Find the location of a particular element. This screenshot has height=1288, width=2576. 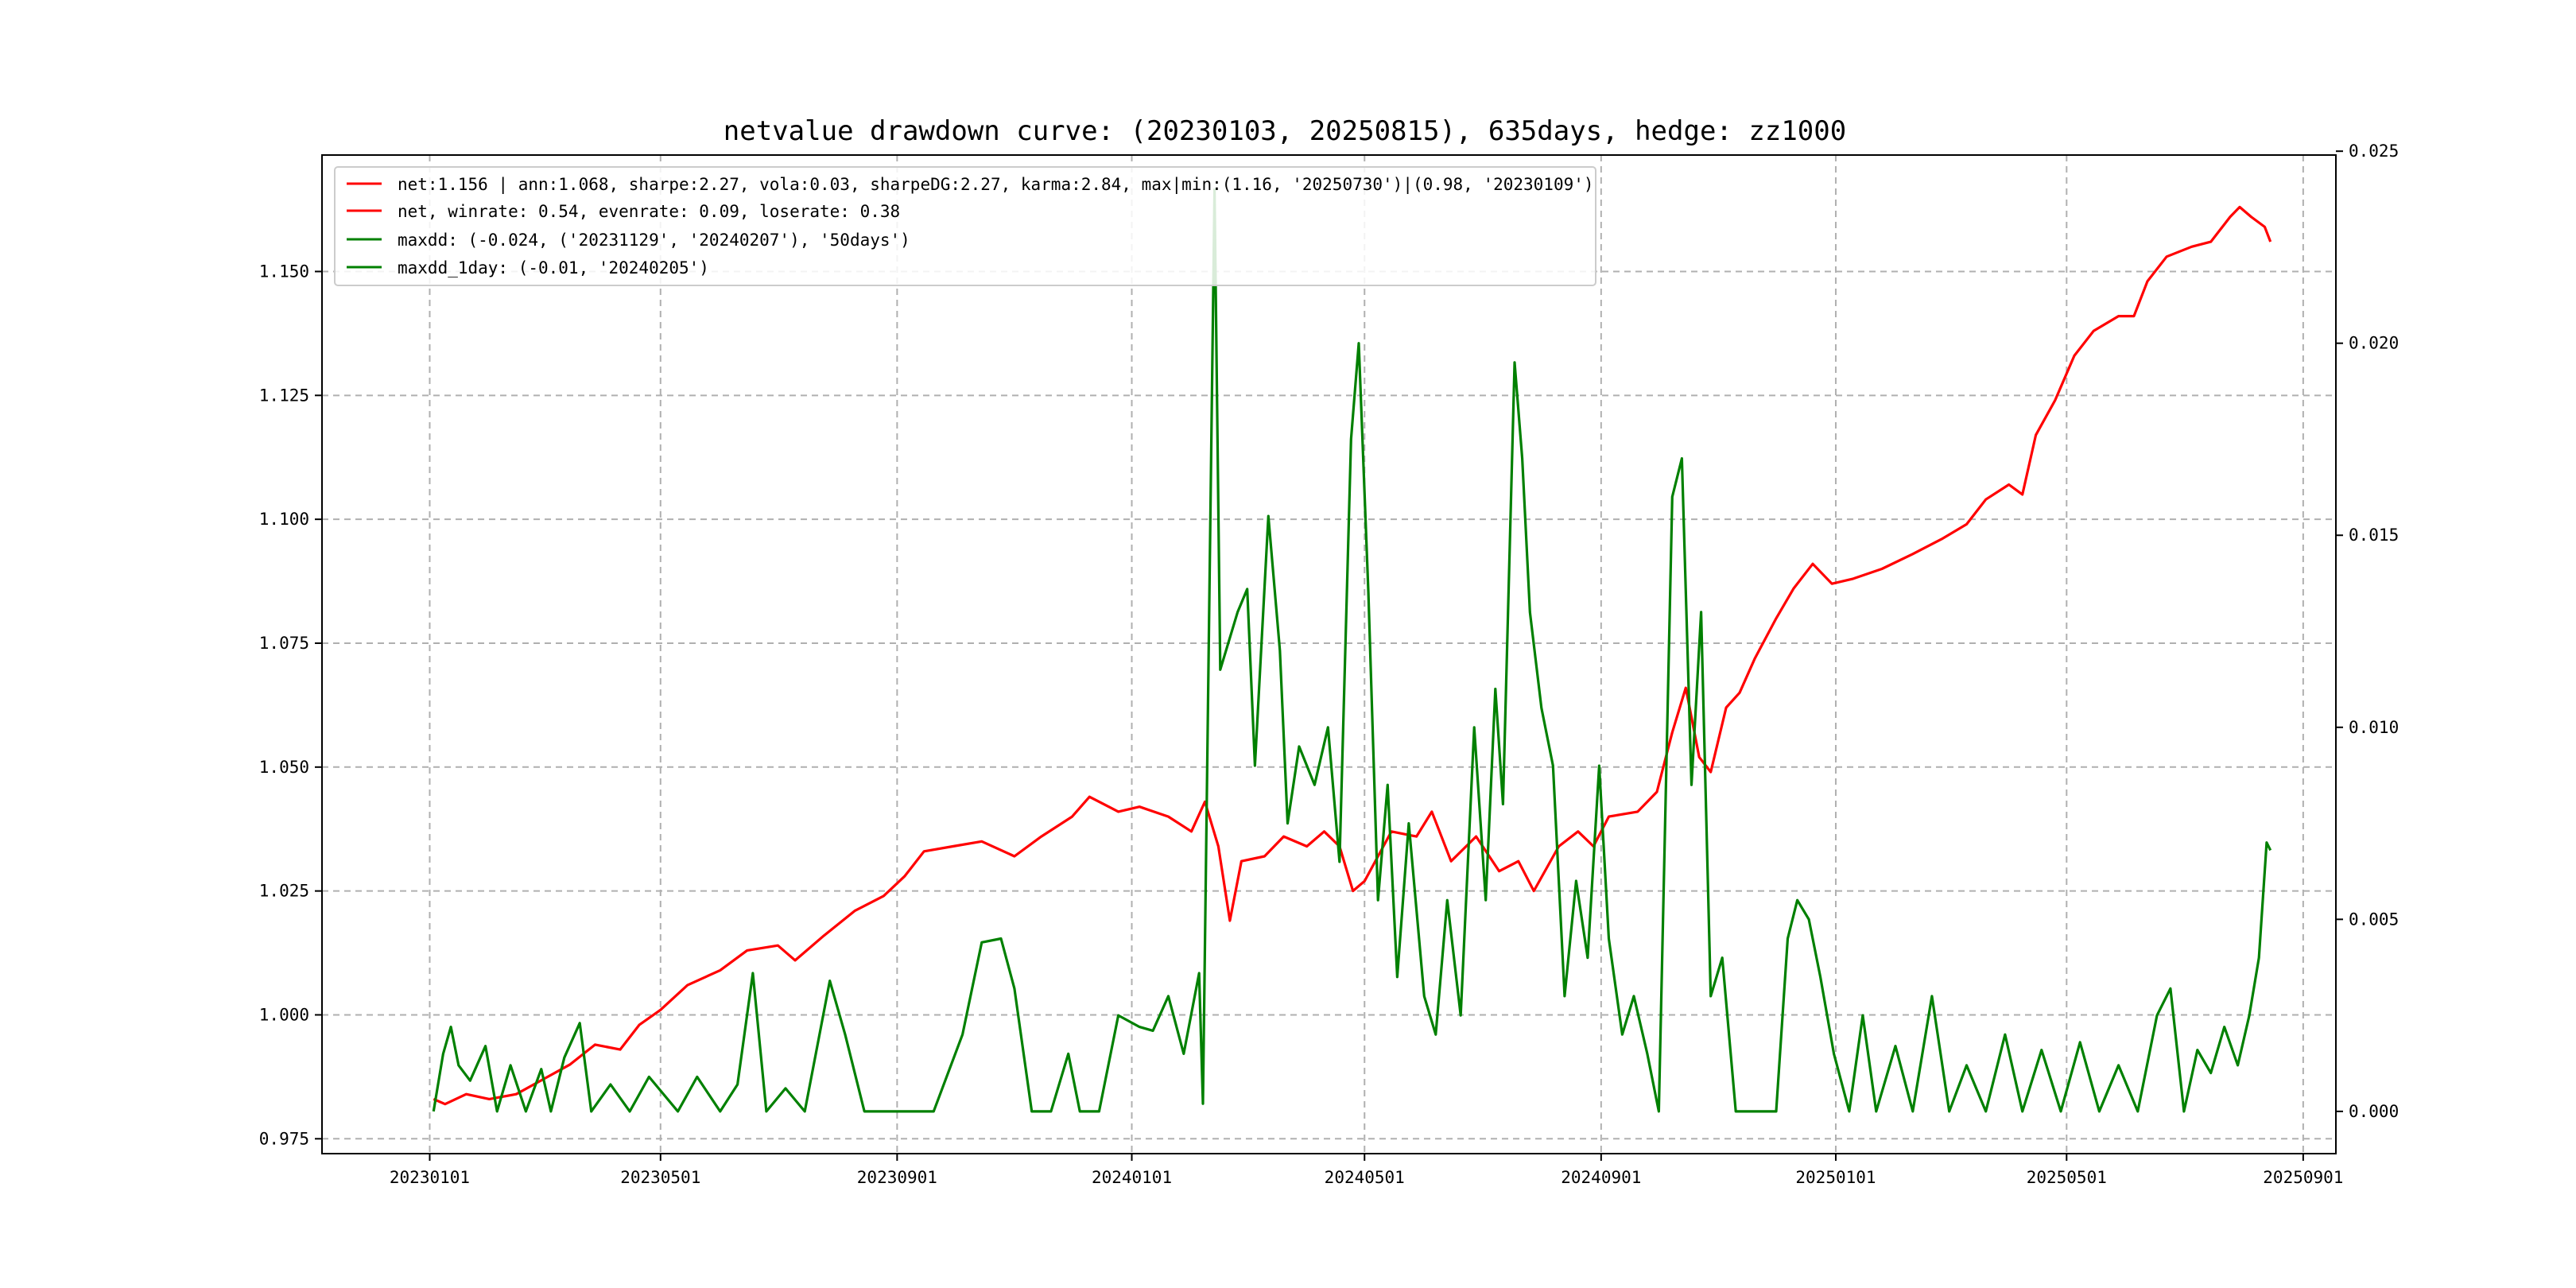

legend-box is located at coordinates (965, 226).